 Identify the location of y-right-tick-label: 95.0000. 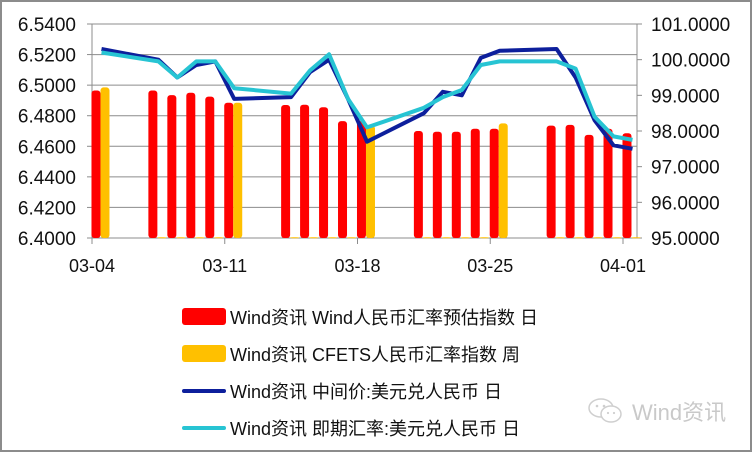
(685, 239).